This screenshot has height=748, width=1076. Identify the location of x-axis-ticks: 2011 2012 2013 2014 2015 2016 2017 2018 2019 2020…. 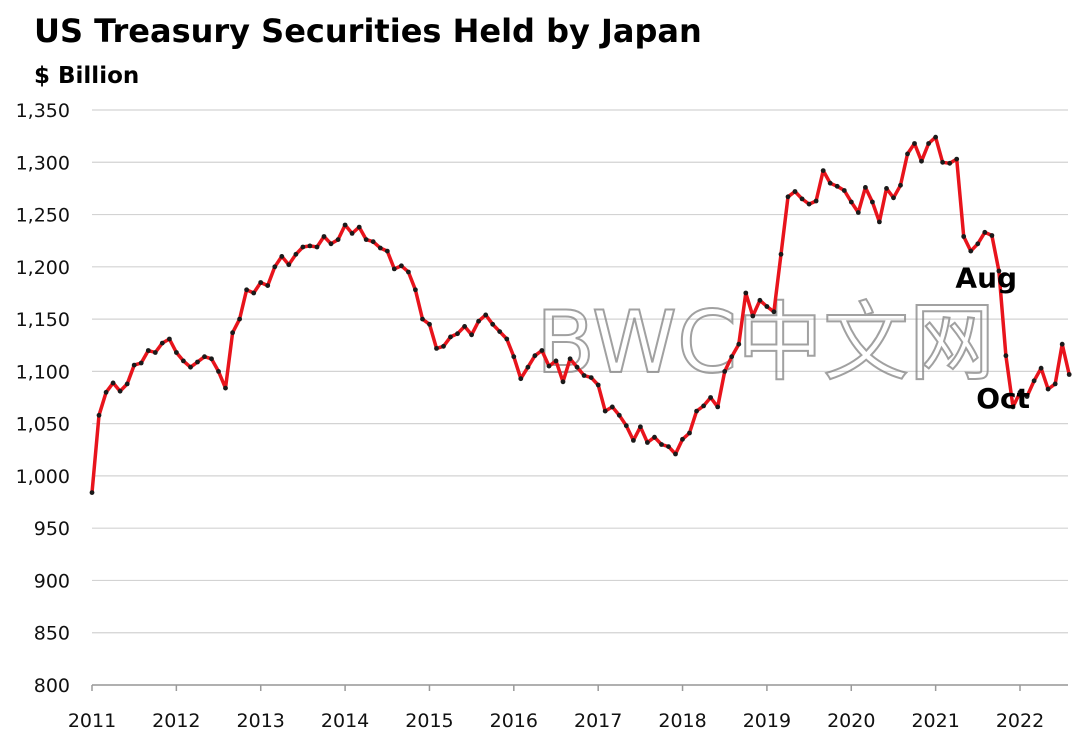
(556, 708).